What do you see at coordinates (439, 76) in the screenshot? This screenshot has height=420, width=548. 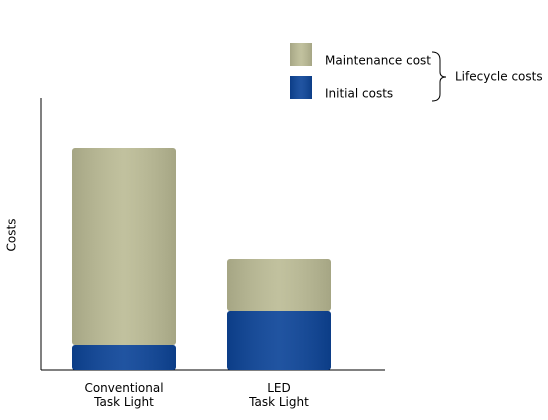 I see `legend-brace` at bounding box center [439, 76].